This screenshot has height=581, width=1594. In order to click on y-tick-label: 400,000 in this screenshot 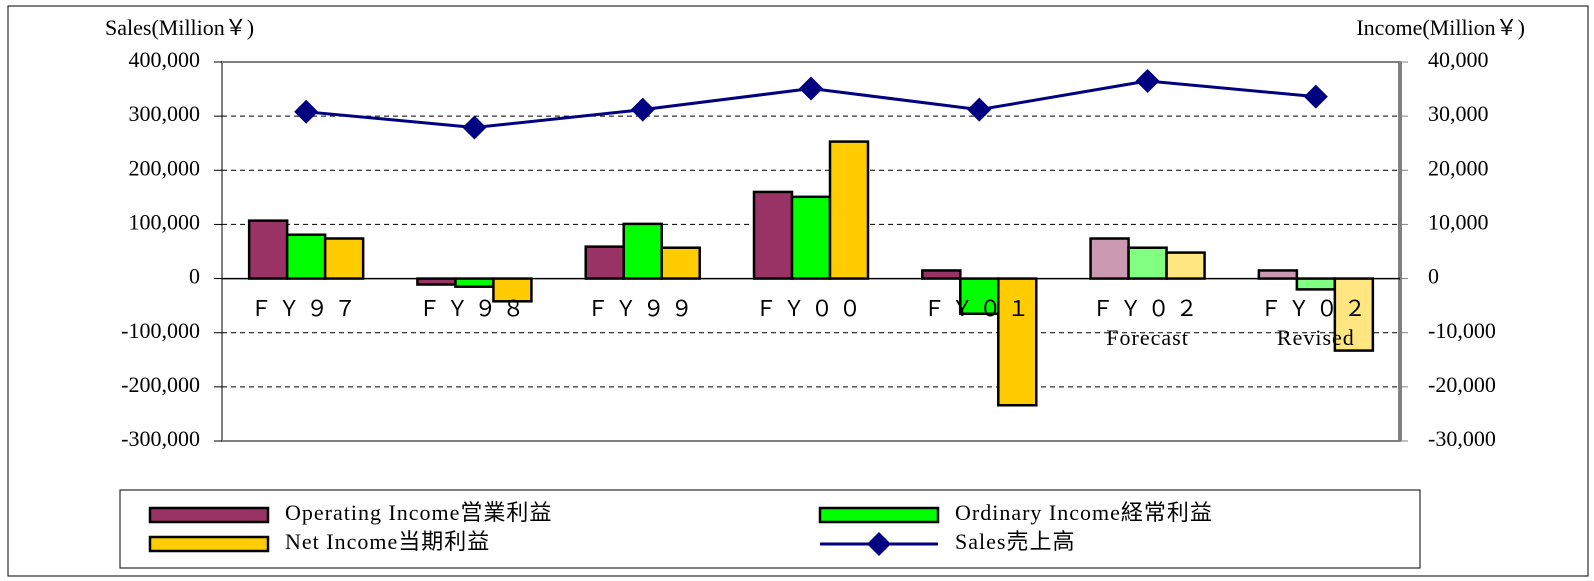, I will do `click(165, 59)`.